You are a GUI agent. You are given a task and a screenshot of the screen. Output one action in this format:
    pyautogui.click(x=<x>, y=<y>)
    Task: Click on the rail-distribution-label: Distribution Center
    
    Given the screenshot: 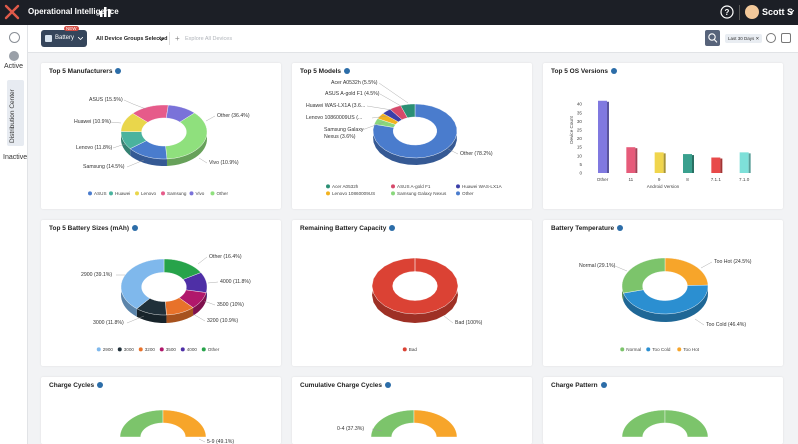 What is the action you would take?
    pyautogui.click(x=12, y=116)
    